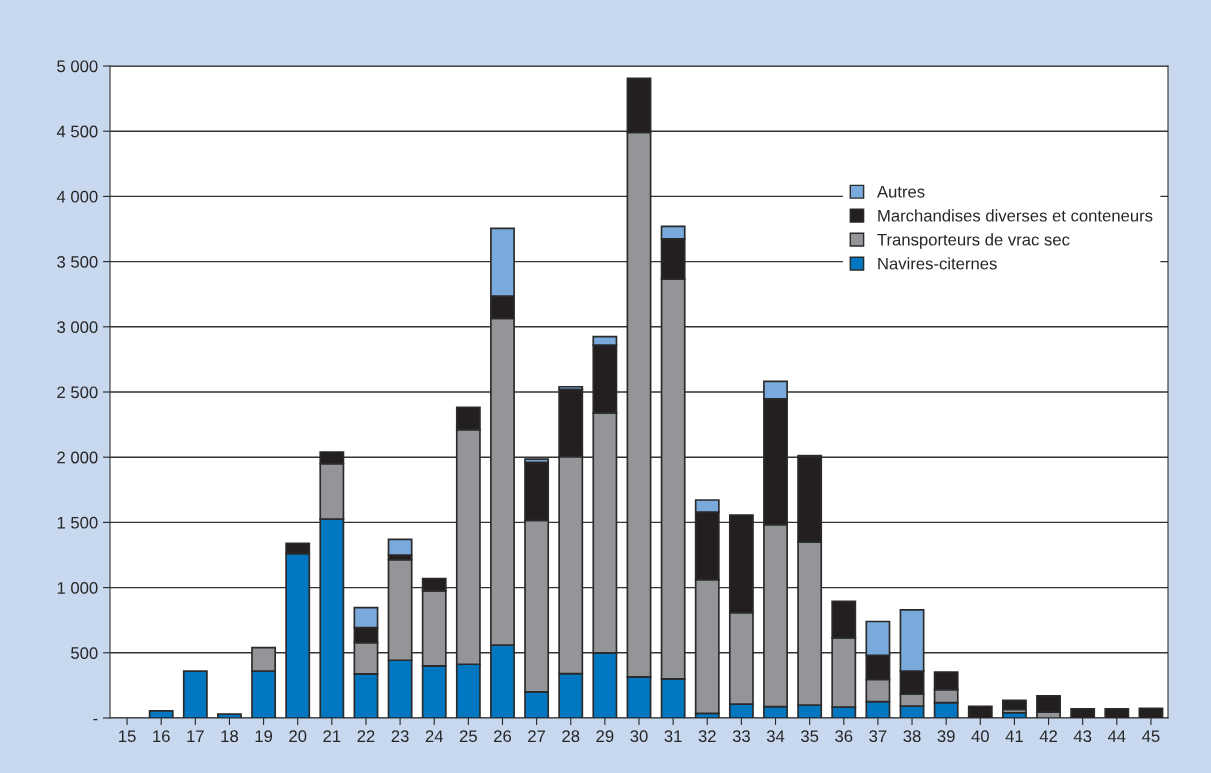 The height and width of the screenshot is (773, 1211). Describe the element at coordinates (332, 736) in the screenshot. I see `x-tick-label: 21` at that location.